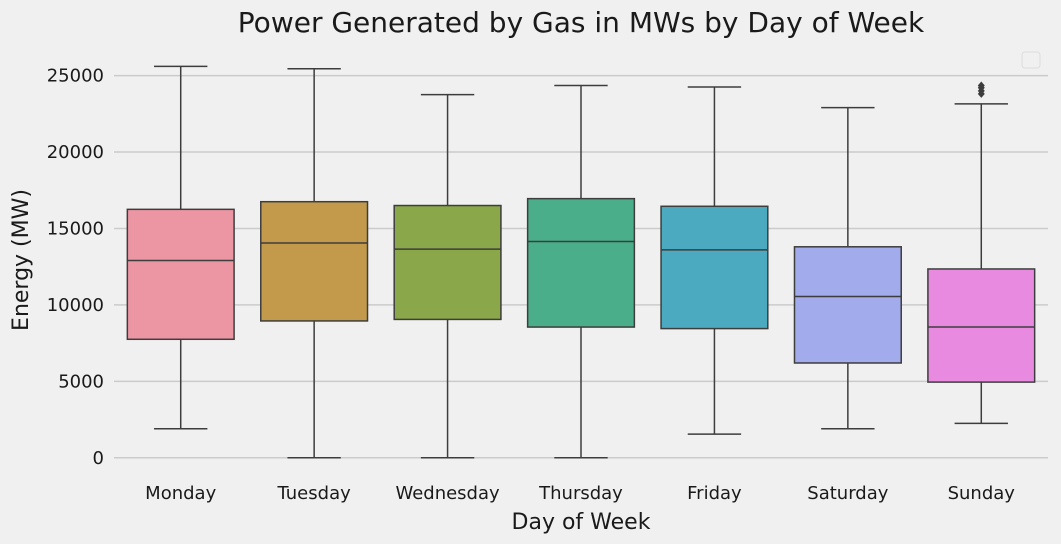 Image resolution: width=1061 pixels, height=544 pixels. I want to click on y-tick-labels: 0 5000 10000 15000 20000 25000, so click(75, 267).